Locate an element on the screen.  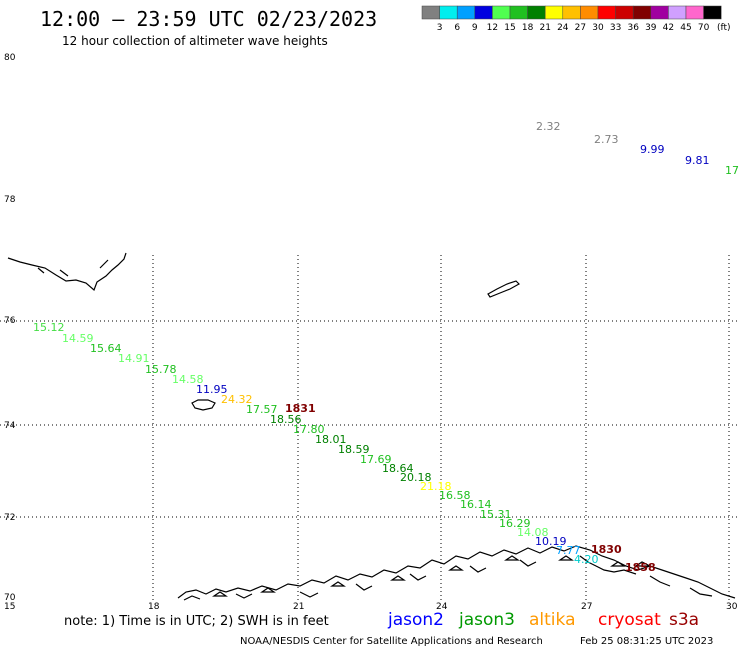
colorbar-unit: (ft) is located at coordinates (724, 28).